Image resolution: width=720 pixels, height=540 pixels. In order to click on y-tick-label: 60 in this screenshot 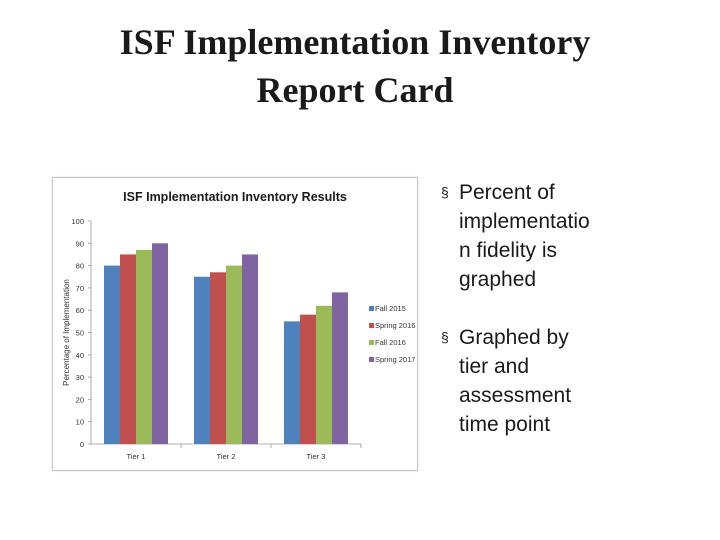, I will do `click(80, 310)`.